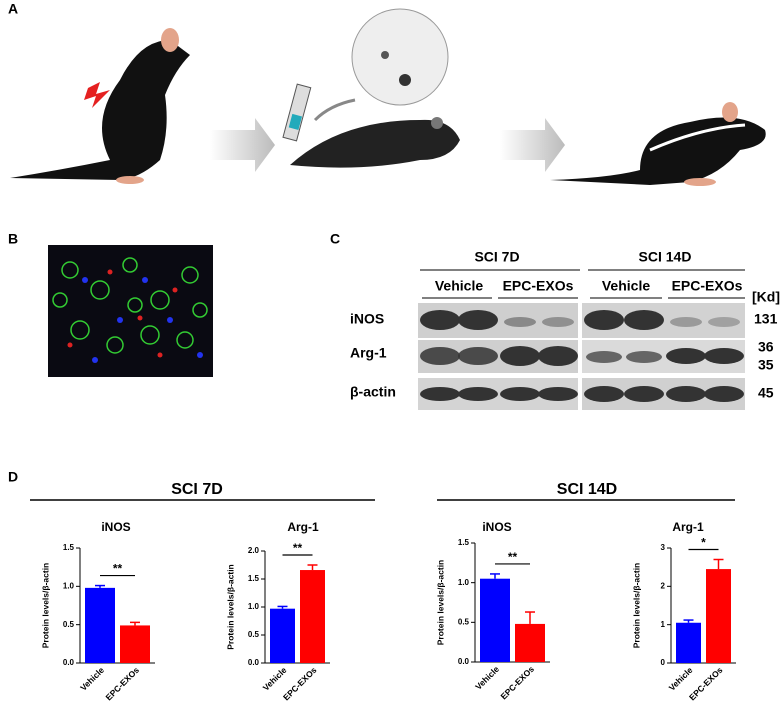 This screenshot has width=784, height=713. Describe the element at coordinates (496, 257) in the screenshot. I see `blot-group: SCI 7D` at that location.